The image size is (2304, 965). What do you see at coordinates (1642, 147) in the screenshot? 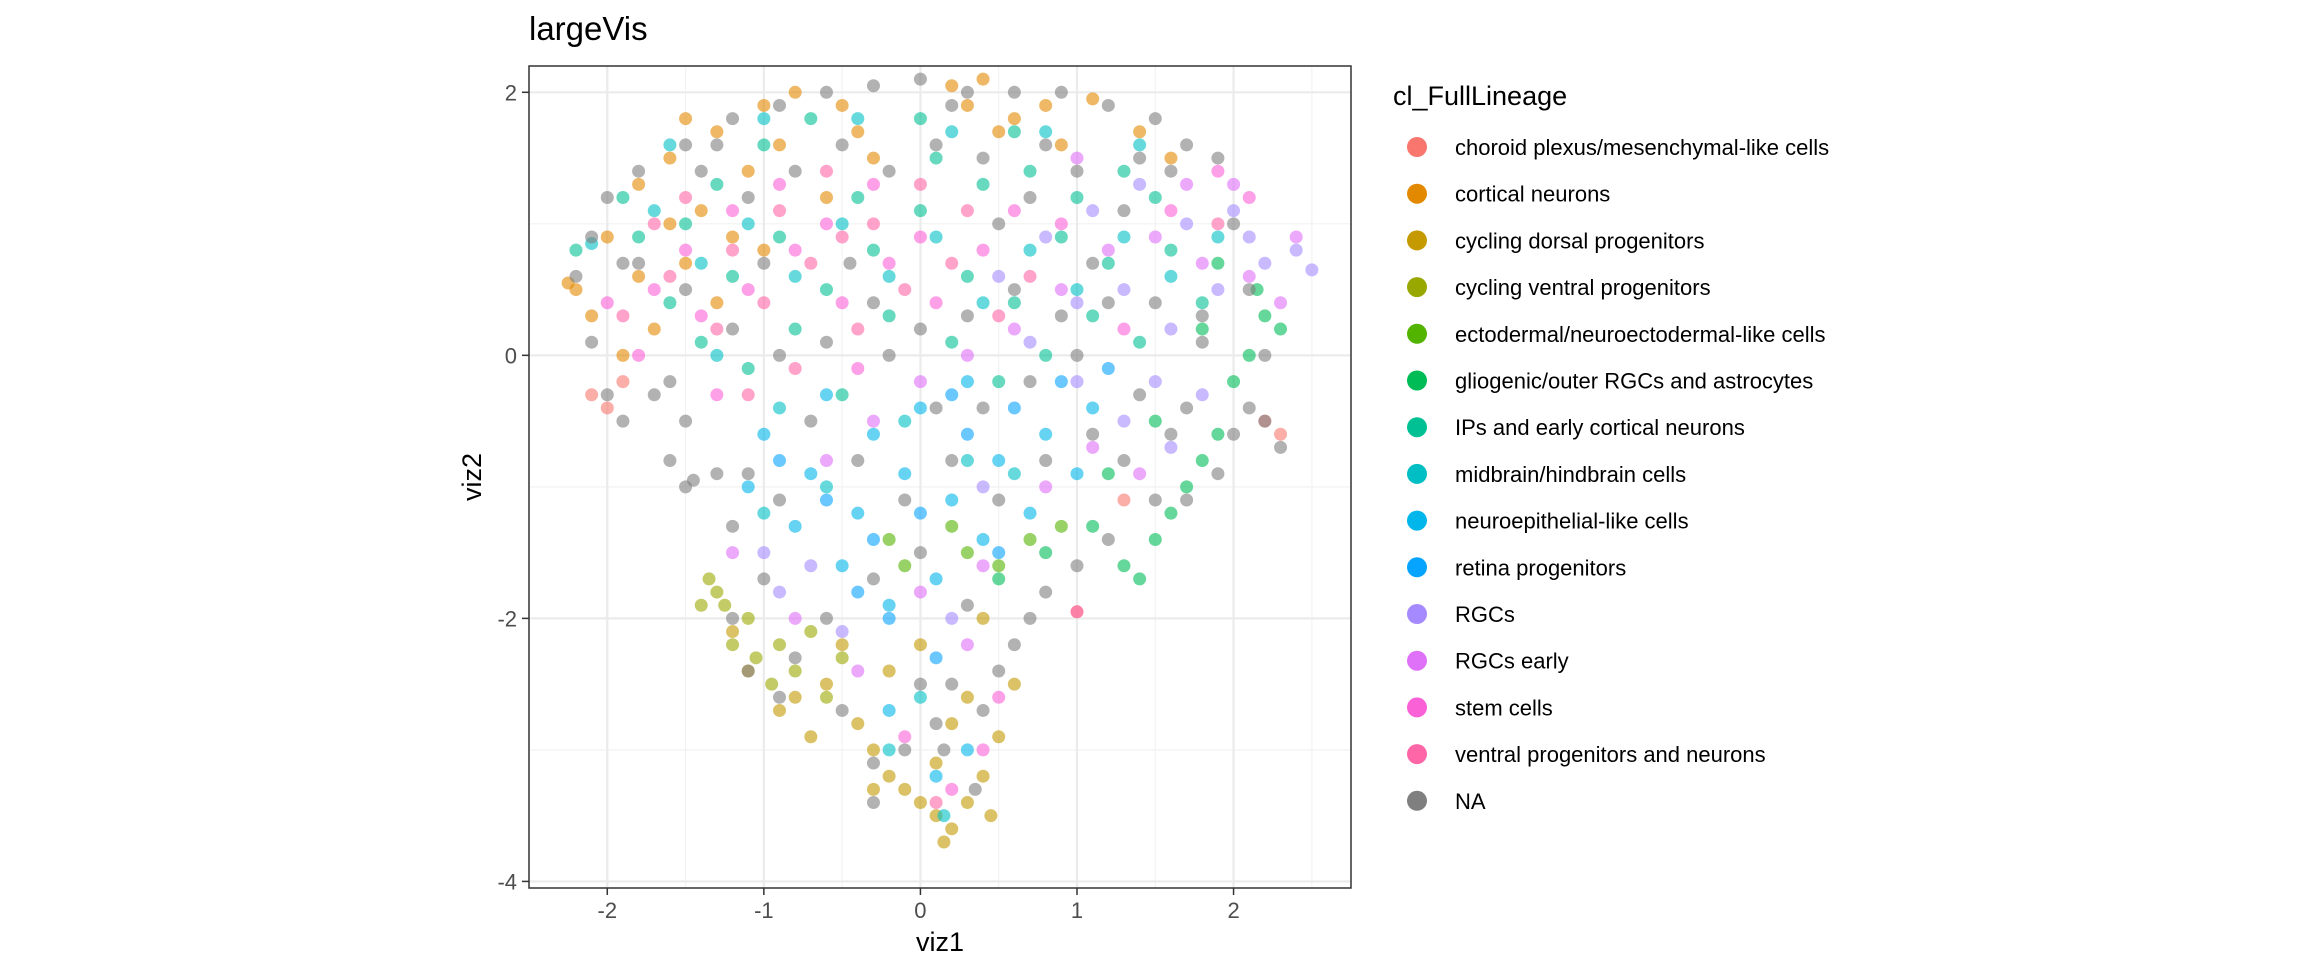
I see `legend-label: choroid plexus/mesenchymal-like cells` at bounding box center [1642, 147].